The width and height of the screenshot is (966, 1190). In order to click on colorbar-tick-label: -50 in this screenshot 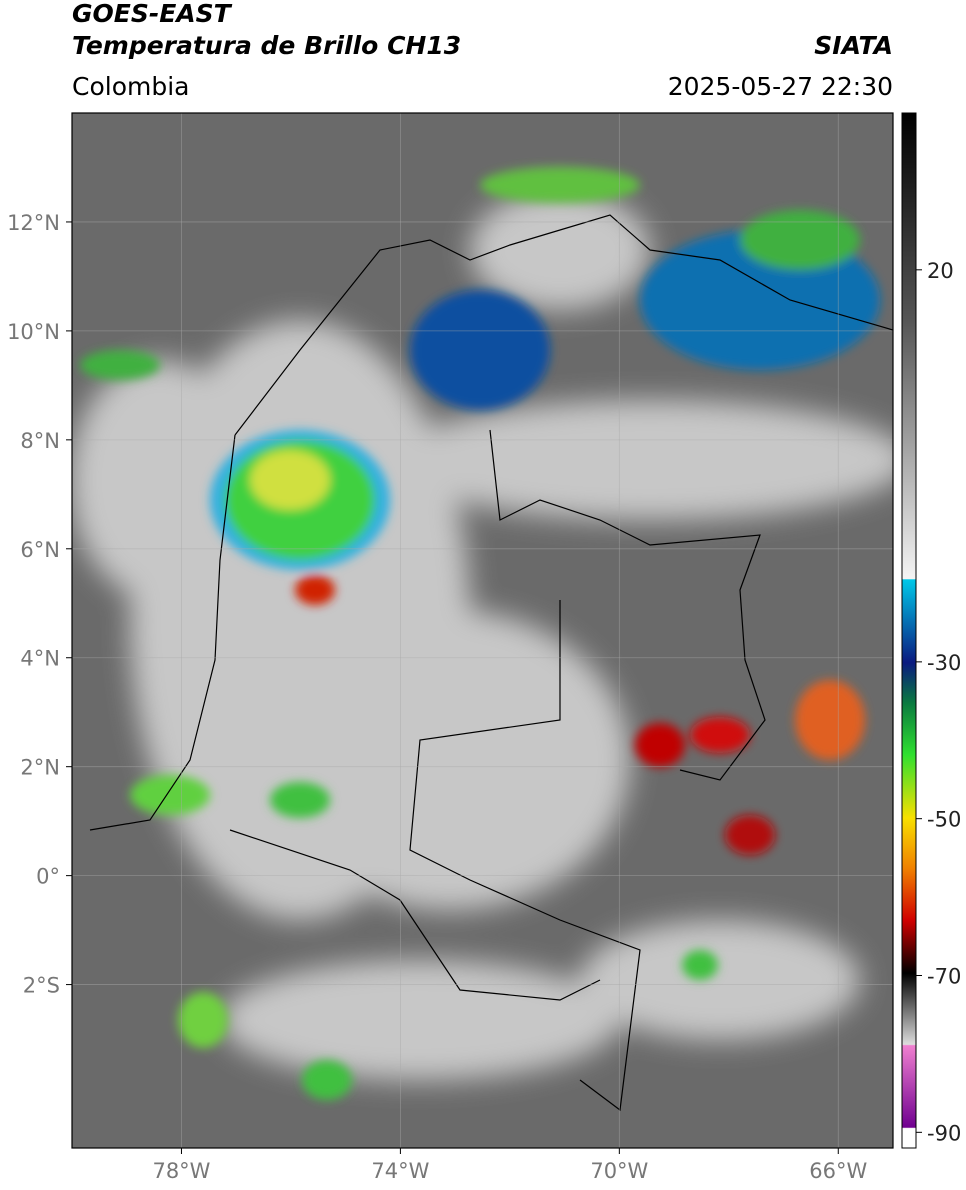, I will do `click(944, 820)`.